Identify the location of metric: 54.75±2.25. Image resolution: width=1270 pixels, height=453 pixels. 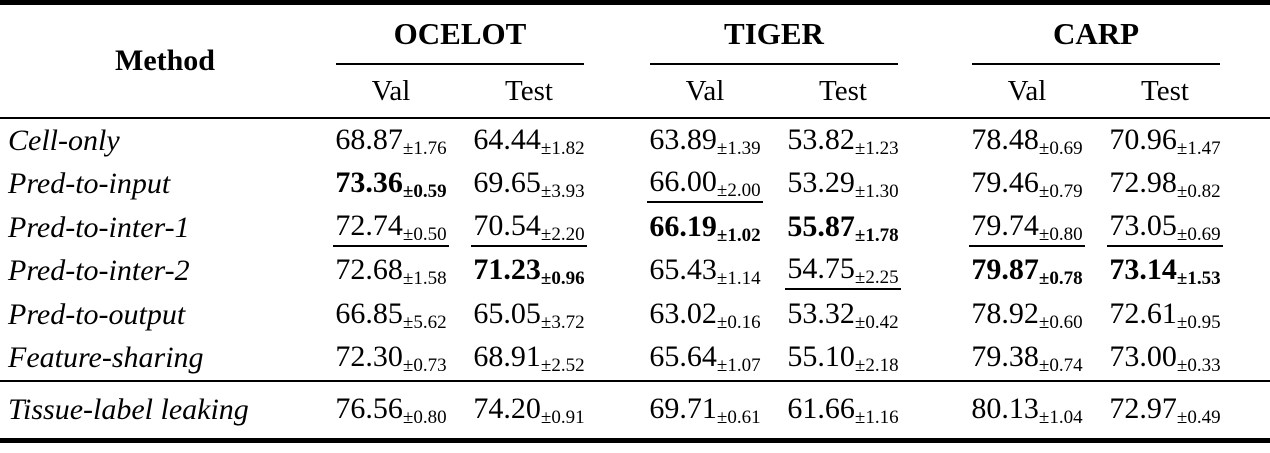
(843, 271).